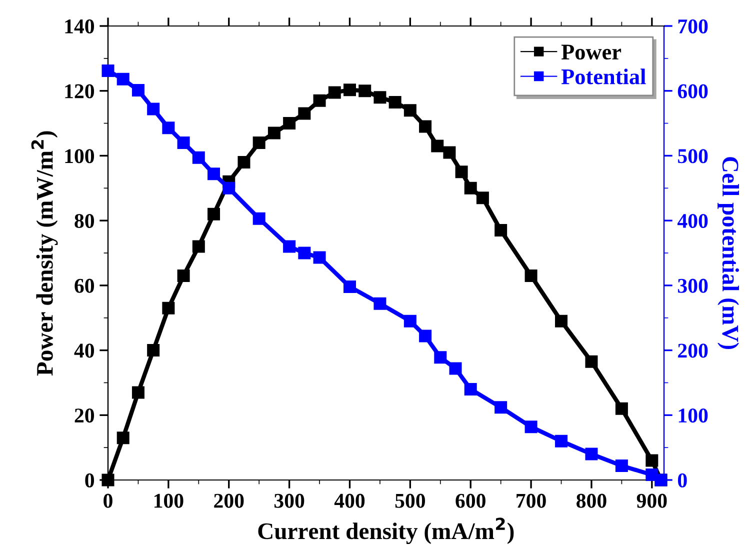 This screenshot has width=746, height=557. I want to click on y-tick-label: 20, so click(84, 415).